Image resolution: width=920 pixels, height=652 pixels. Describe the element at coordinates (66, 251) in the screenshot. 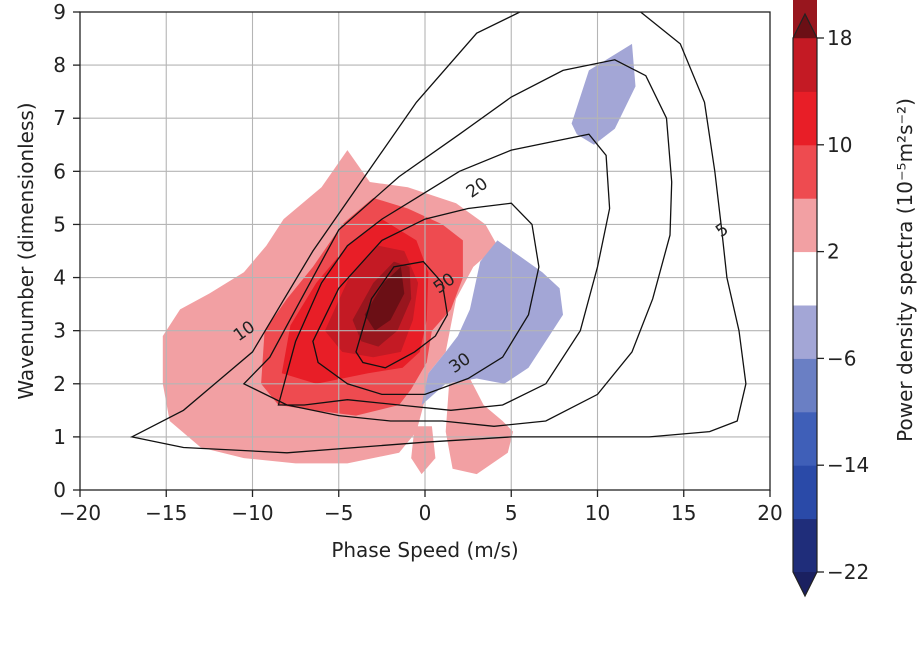

I see `y-axis: 0 1 2 3 4 5 6 7 8 9` at that location.